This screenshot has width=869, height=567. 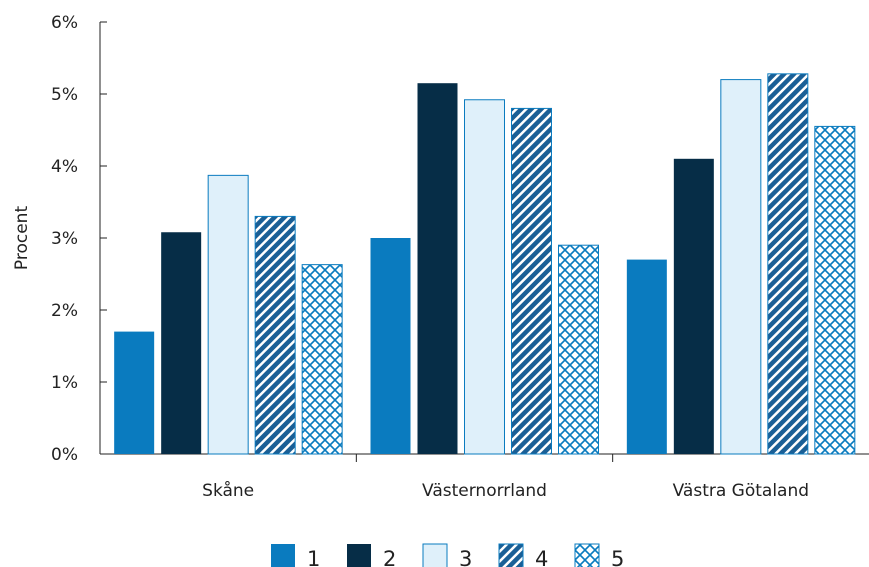 I want to click on y-tick-label: 6%, so click(x=64, y=23).